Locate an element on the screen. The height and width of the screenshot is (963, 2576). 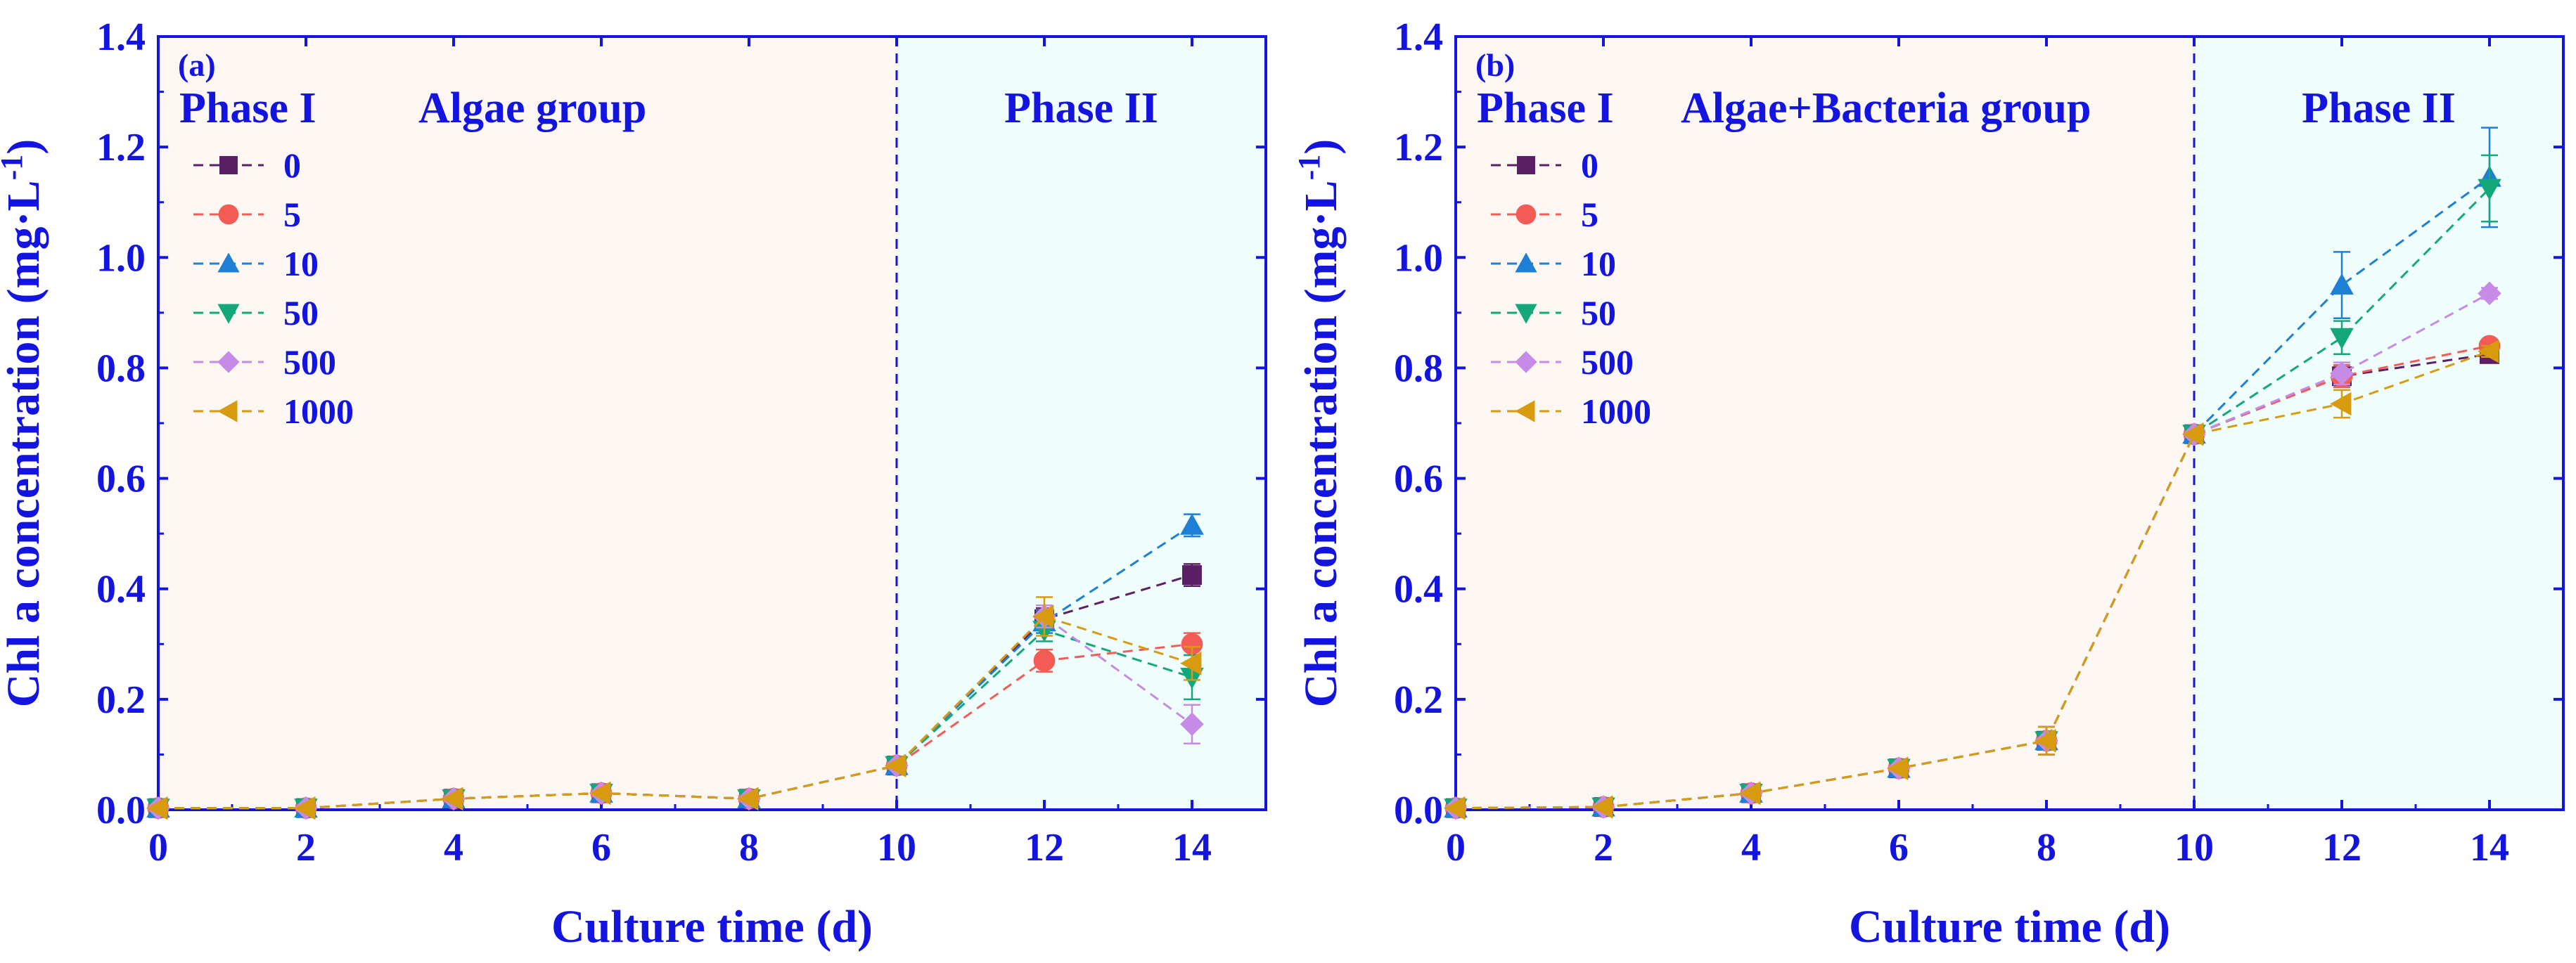
group-title: Algae group is located at coordinates (532, 108).